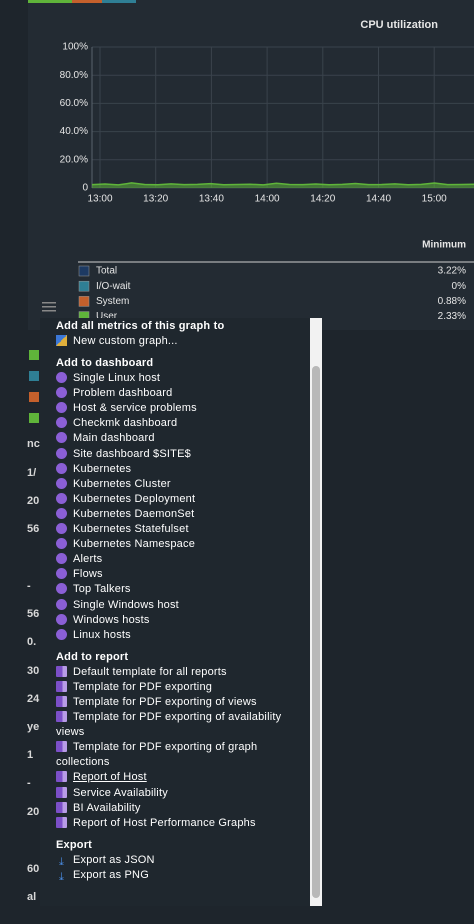 This screenshot has height=924, width=474. I want to click on fragment: -, so click(29, 586).